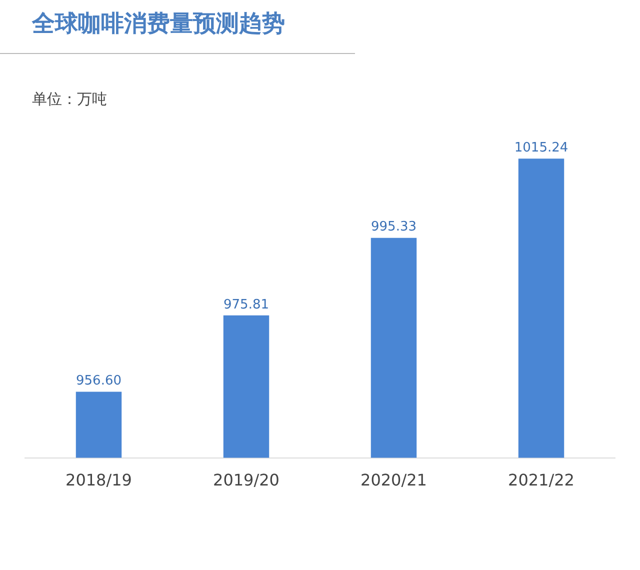  Describe the element at coordinates (246, 304) in the screenshot. I see `data-label: 975.81` at that location.